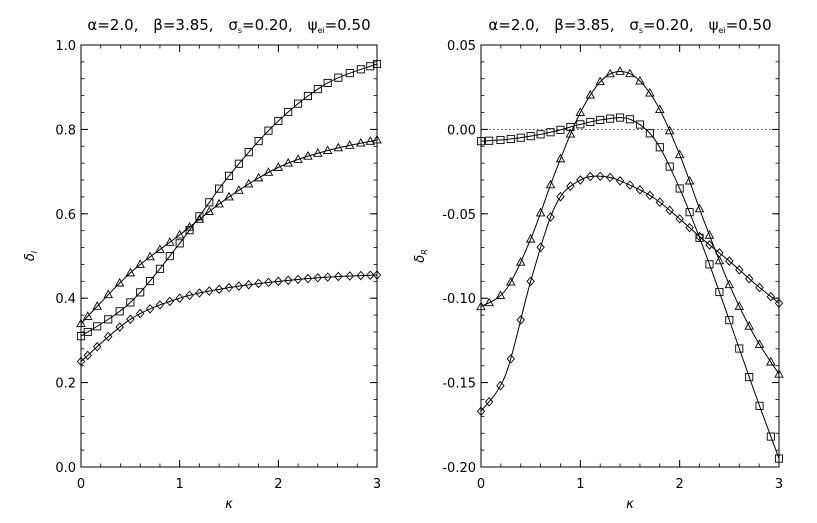 The height and width of the screenshot is (523, 817). What do you see at coordinates (634, 25) in the screenshot?
I see `title-sigma: σ` at bounding box center [634, 25].